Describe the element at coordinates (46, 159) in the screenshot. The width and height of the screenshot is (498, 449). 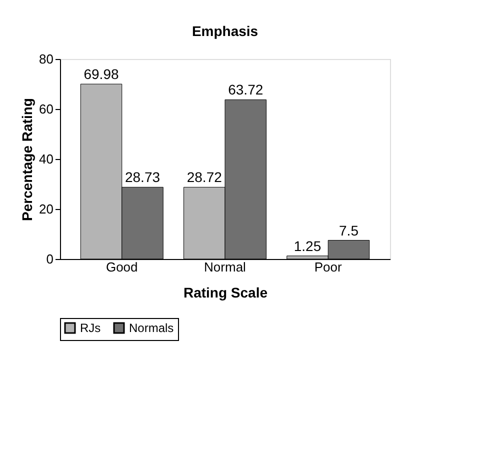
I see `y-tick-label: 40` at that location.